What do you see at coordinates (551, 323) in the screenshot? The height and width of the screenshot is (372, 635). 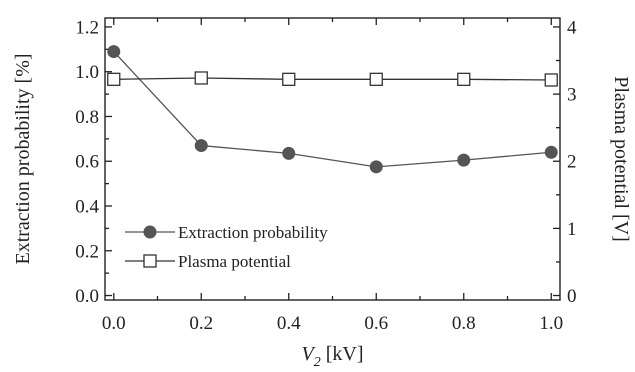 I see `x-tick-label: 1.0` at bounding box center [551, 323].